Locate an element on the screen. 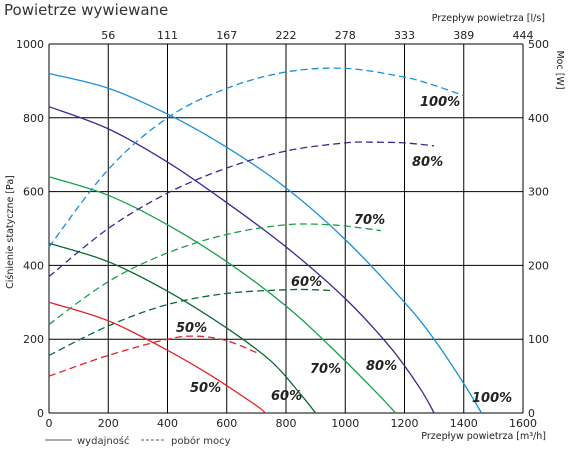  y-tick-label: 600 is located at coordinates (33, 192).